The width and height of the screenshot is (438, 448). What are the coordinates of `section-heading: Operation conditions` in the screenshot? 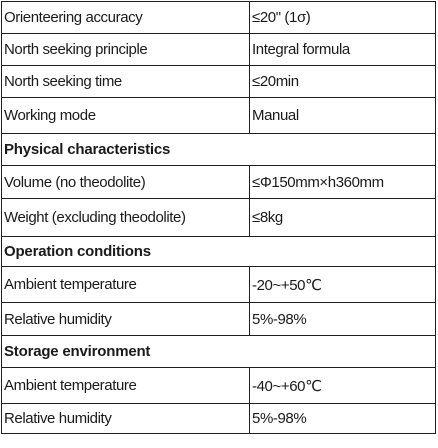 It's located at (218, 251).